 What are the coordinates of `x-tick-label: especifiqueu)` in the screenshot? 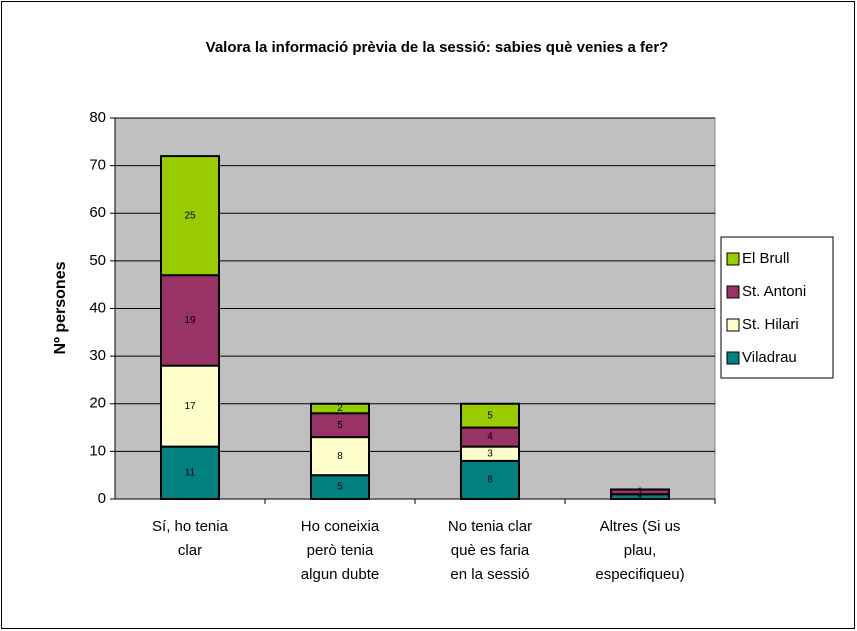 It's located at (639, 574).